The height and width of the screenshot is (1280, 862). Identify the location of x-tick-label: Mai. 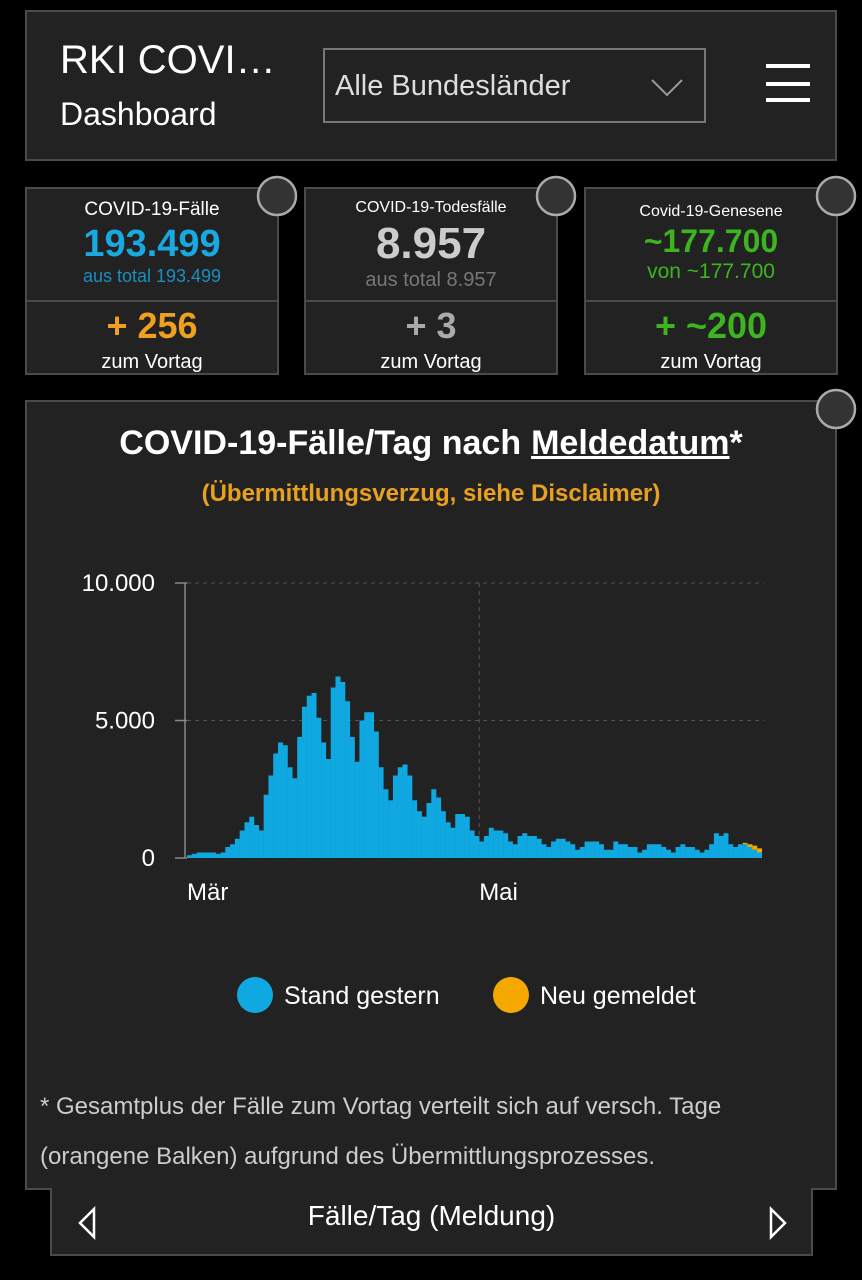
(498, 892).